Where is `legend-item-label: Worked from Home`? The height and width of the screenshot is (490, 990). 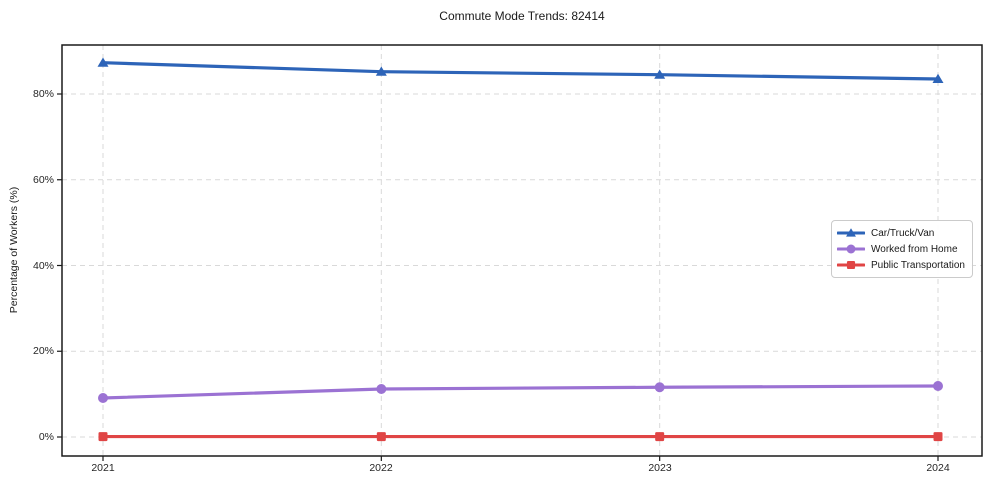 legend-item-label: Worked from Home is located at coordinates (914, 249).